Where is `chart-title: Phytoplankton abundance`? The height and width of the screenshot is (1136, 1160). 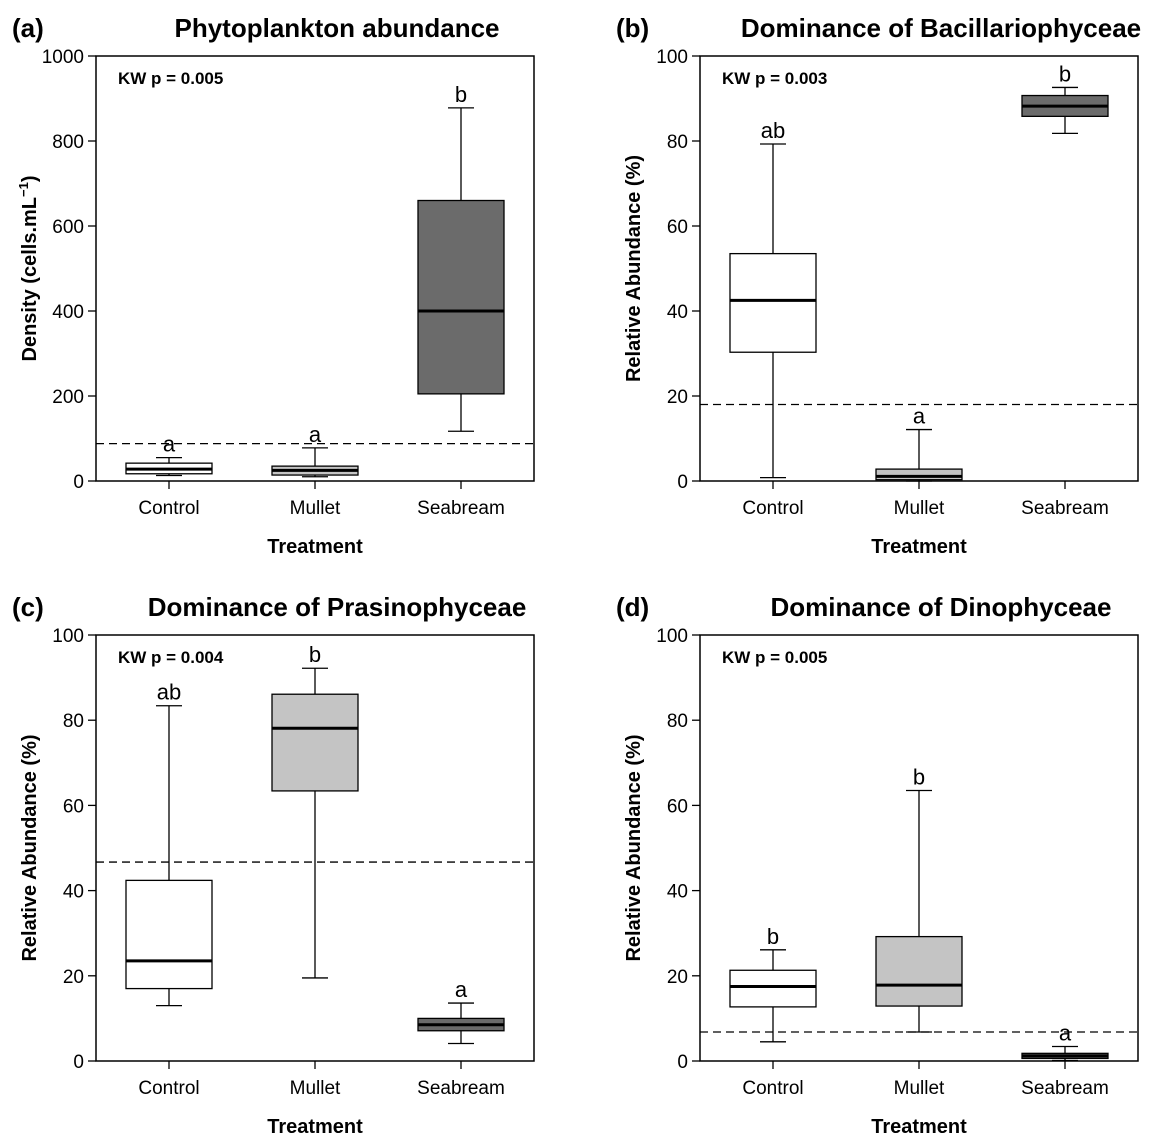 chart-title: Phytoplankton abundance is located at coordinates (336, 28).